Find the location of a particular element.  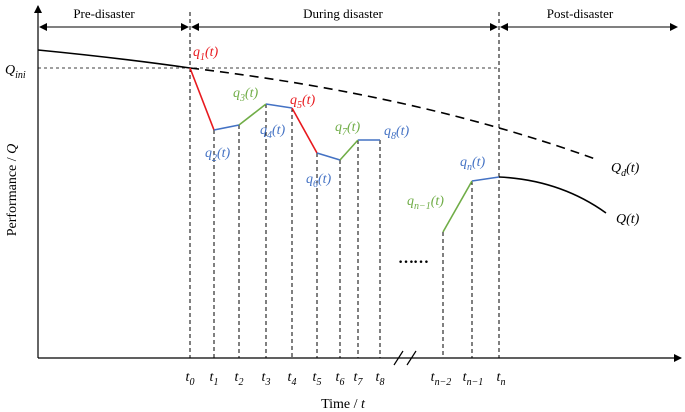

segment-q1 is located at coordinates (202, 99).